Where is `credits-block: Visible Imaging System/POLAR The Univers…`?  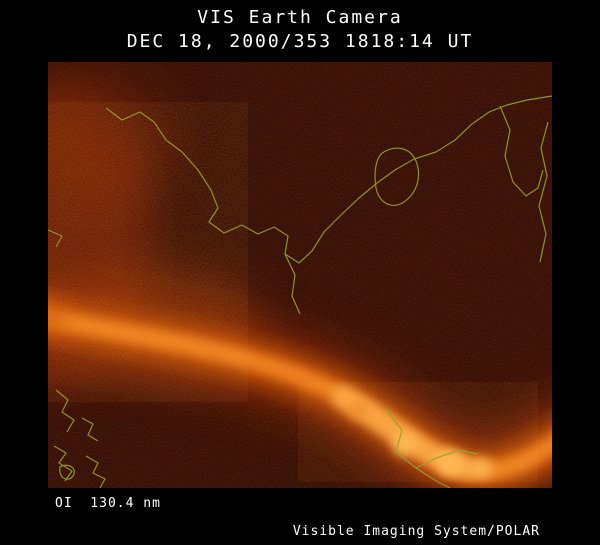 credits-block: Visible Imaging System/POLAR The Univers… is located at coordinates (399, 517).